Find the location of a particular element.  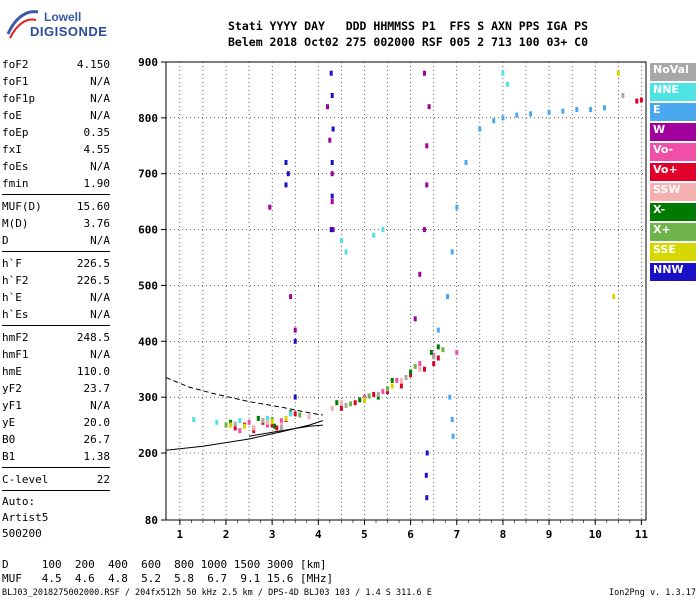

y-tick-label: 800 is located at coordinates (148, 118).